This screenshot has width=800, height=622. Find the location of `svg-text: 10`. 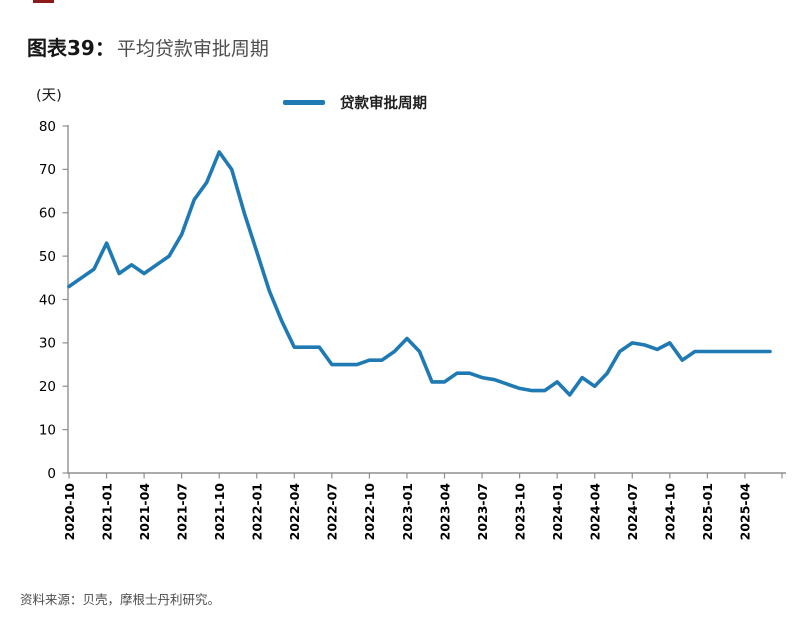

svg-text: 10 is located at coordinates (47, 430).